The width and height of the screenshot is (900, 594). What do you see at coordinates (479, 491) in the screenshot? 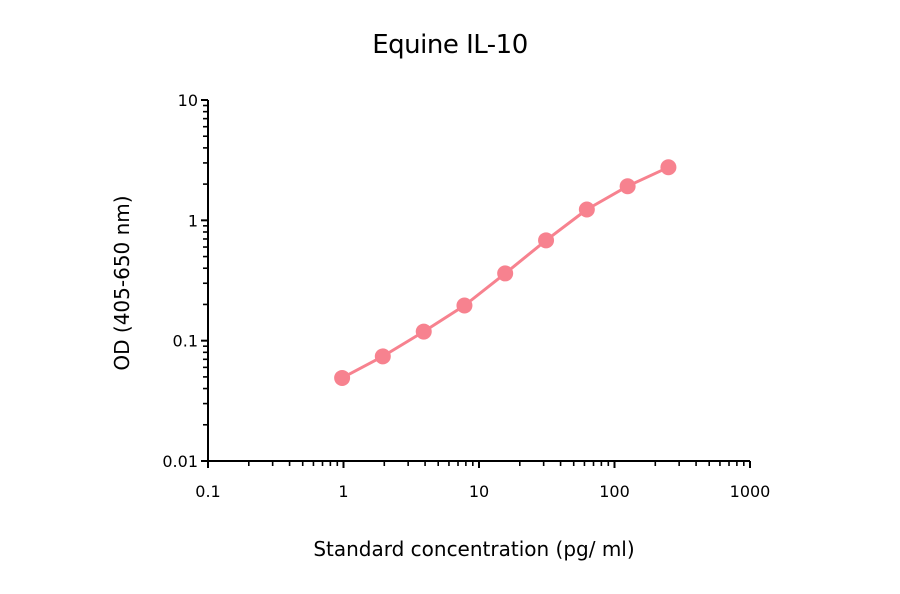
I see `x-tick-label: 10` at bounding box center [479, 491].